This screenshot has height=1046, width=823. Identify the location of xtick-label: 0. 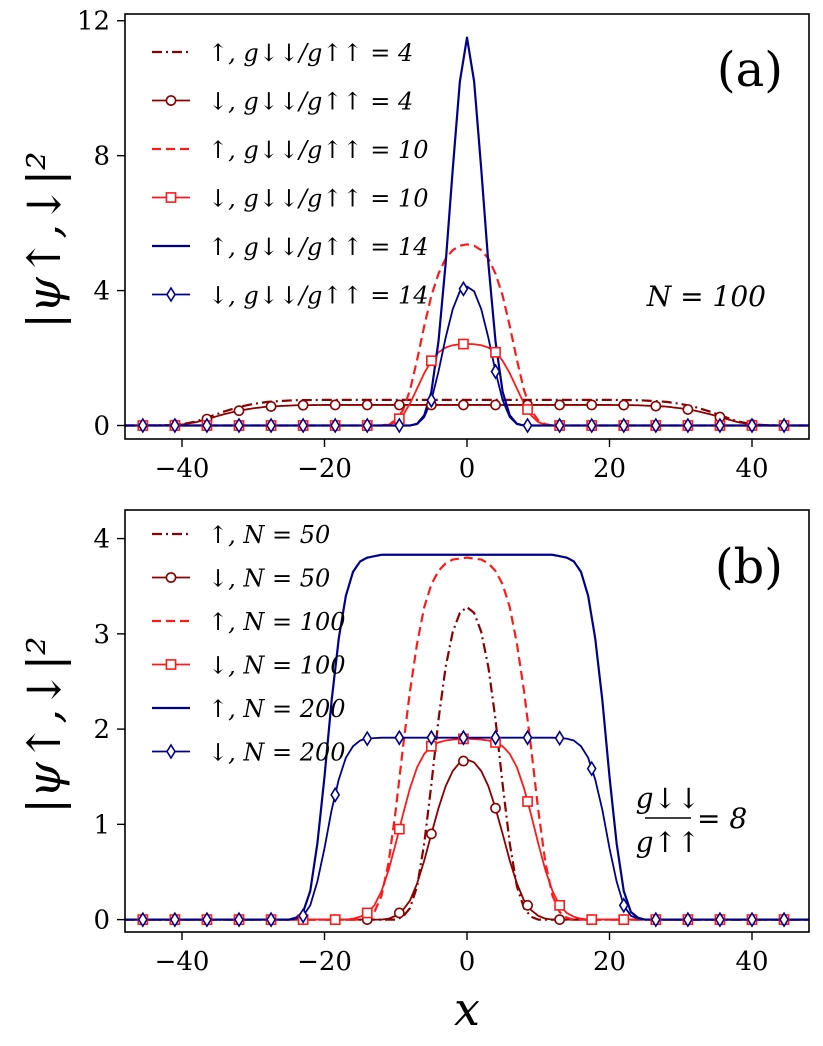
(467, 962).